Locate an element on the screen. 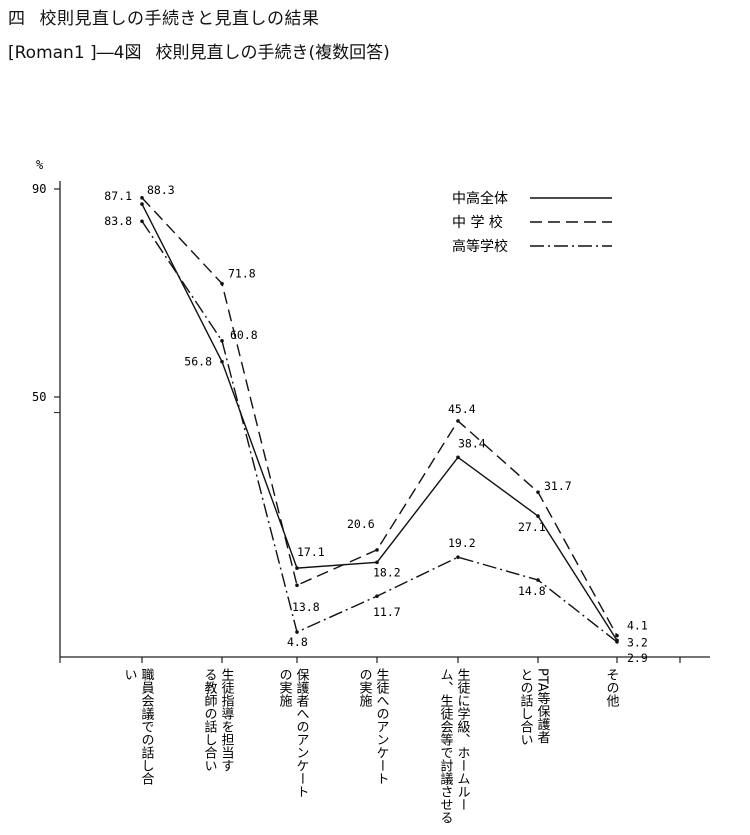 The width and height of the screenshot is (750, 835). y-tick-label: 90 is located at coordinates (39, 189).